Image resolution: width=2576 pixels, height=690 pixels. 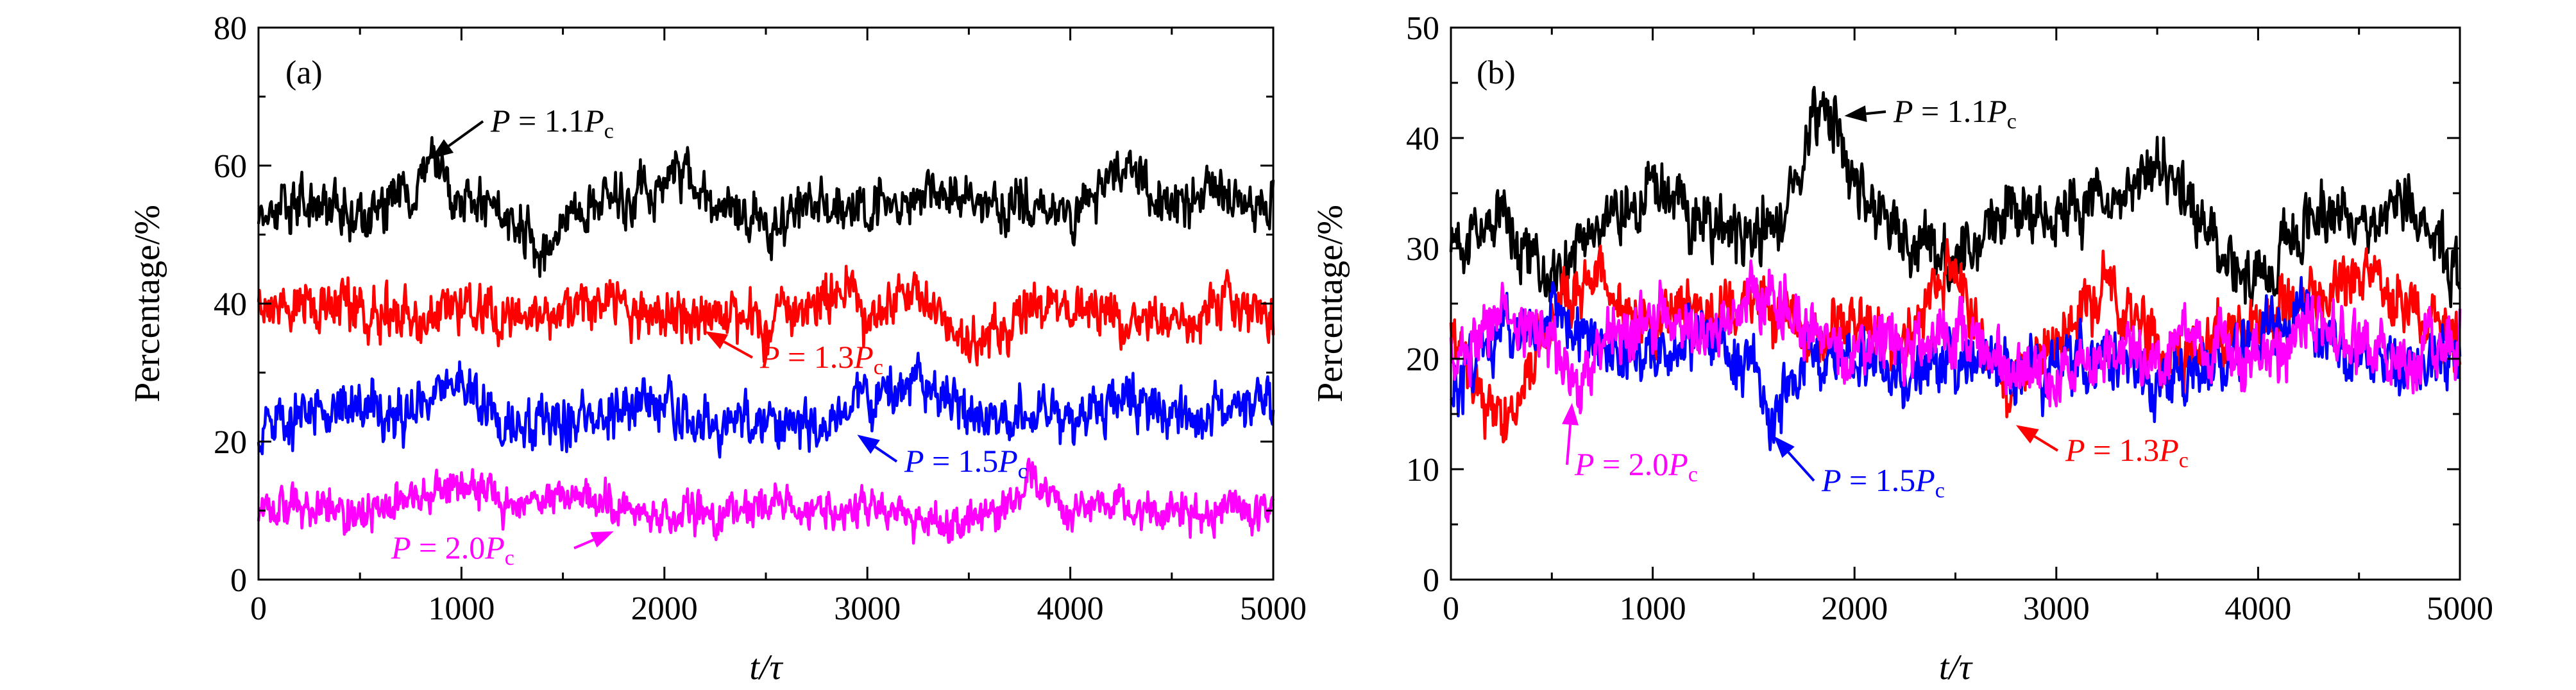 I want to click on annotation-part: 2.0, so click(x=1649, y=464).